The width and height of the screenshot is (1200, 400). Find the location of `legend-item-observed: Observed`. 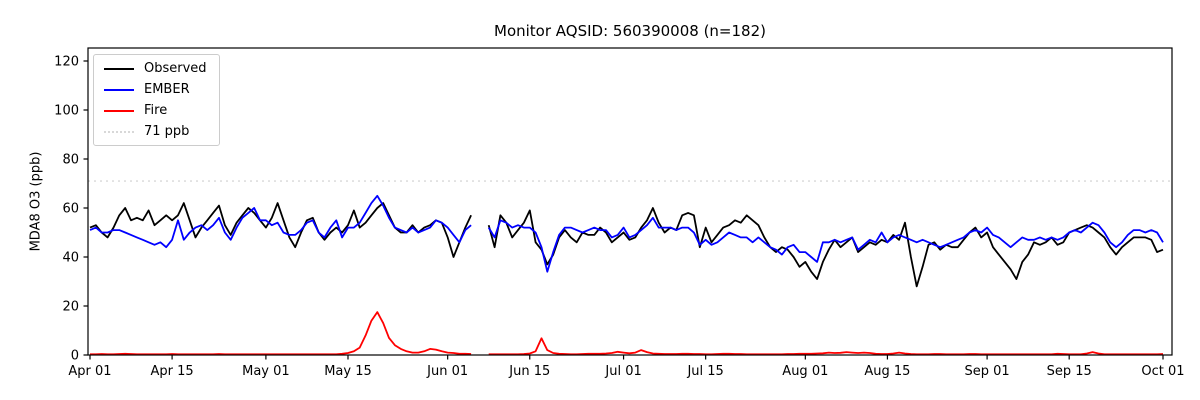

legend-item-observed: Observed is located at coordinates (155, 68).